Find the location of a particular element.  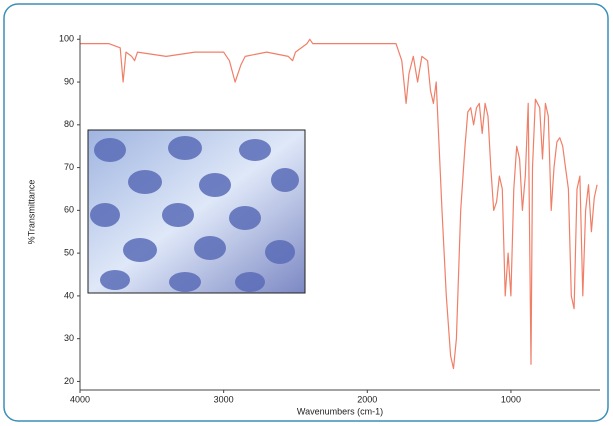

y-tick-label: 30 is located at coordinates (69, 338).